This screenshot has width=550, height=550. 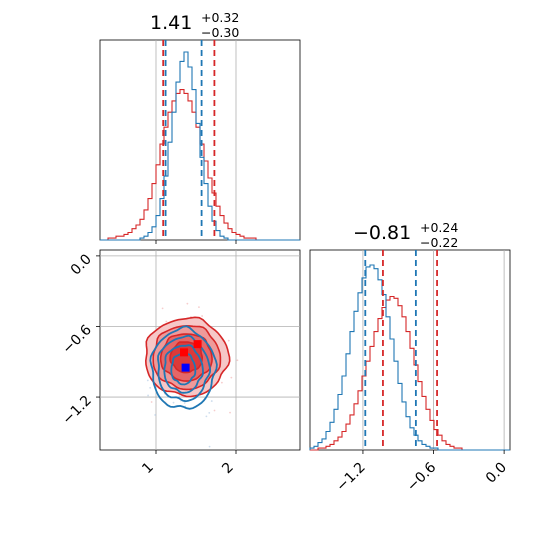 I want to click on x-param-title-upper: +0.32, so click(x=220, y=17).